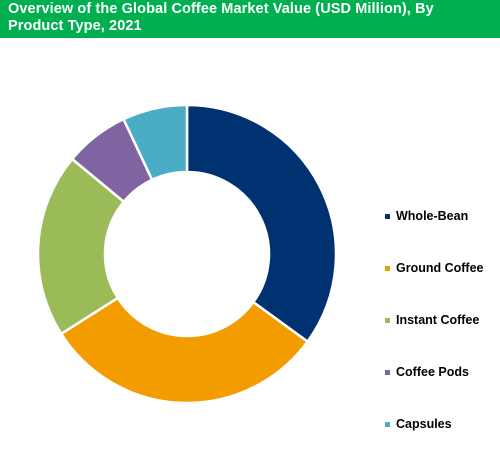 The image size is (500, 450). What do you see at coordinates (184, 350) in the screenshot?
I see `donut-slice-ground-coffee` at bounding box center [184, 350].